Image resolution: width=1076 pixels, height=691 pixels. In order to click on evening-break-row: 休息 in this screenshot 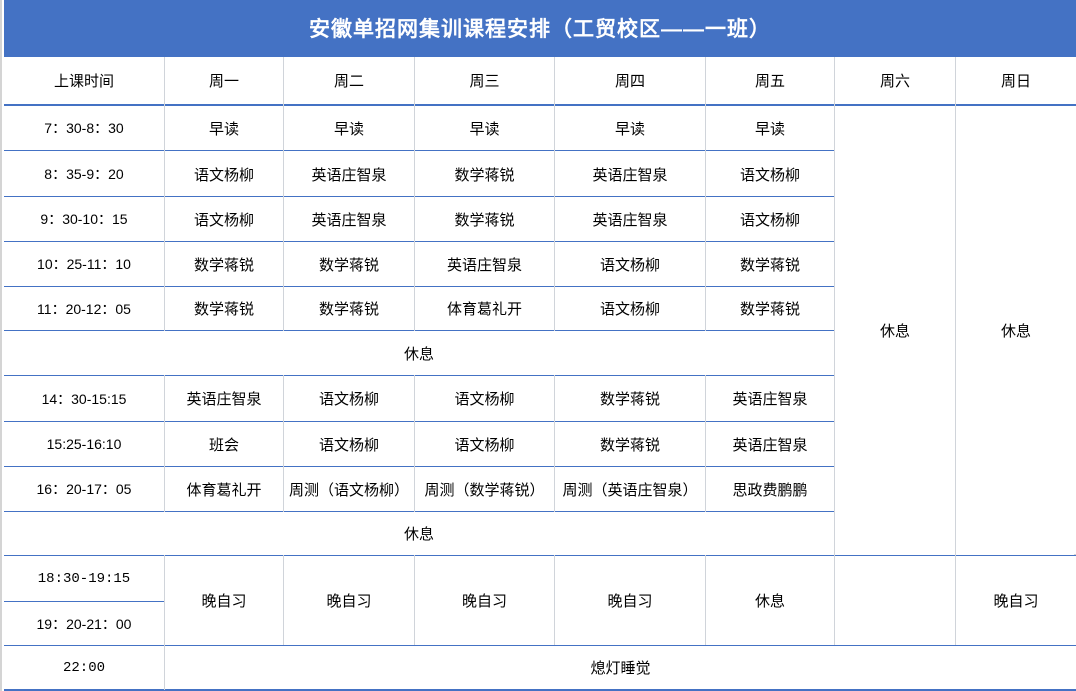, I will do `click(419, 533)`.